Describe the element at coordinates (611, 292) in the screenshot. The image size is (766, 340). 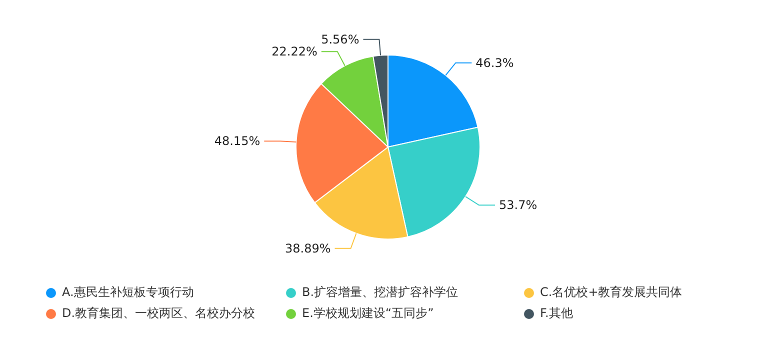
I see `legend-label: C.名优校+教育发展共同体` at that location.